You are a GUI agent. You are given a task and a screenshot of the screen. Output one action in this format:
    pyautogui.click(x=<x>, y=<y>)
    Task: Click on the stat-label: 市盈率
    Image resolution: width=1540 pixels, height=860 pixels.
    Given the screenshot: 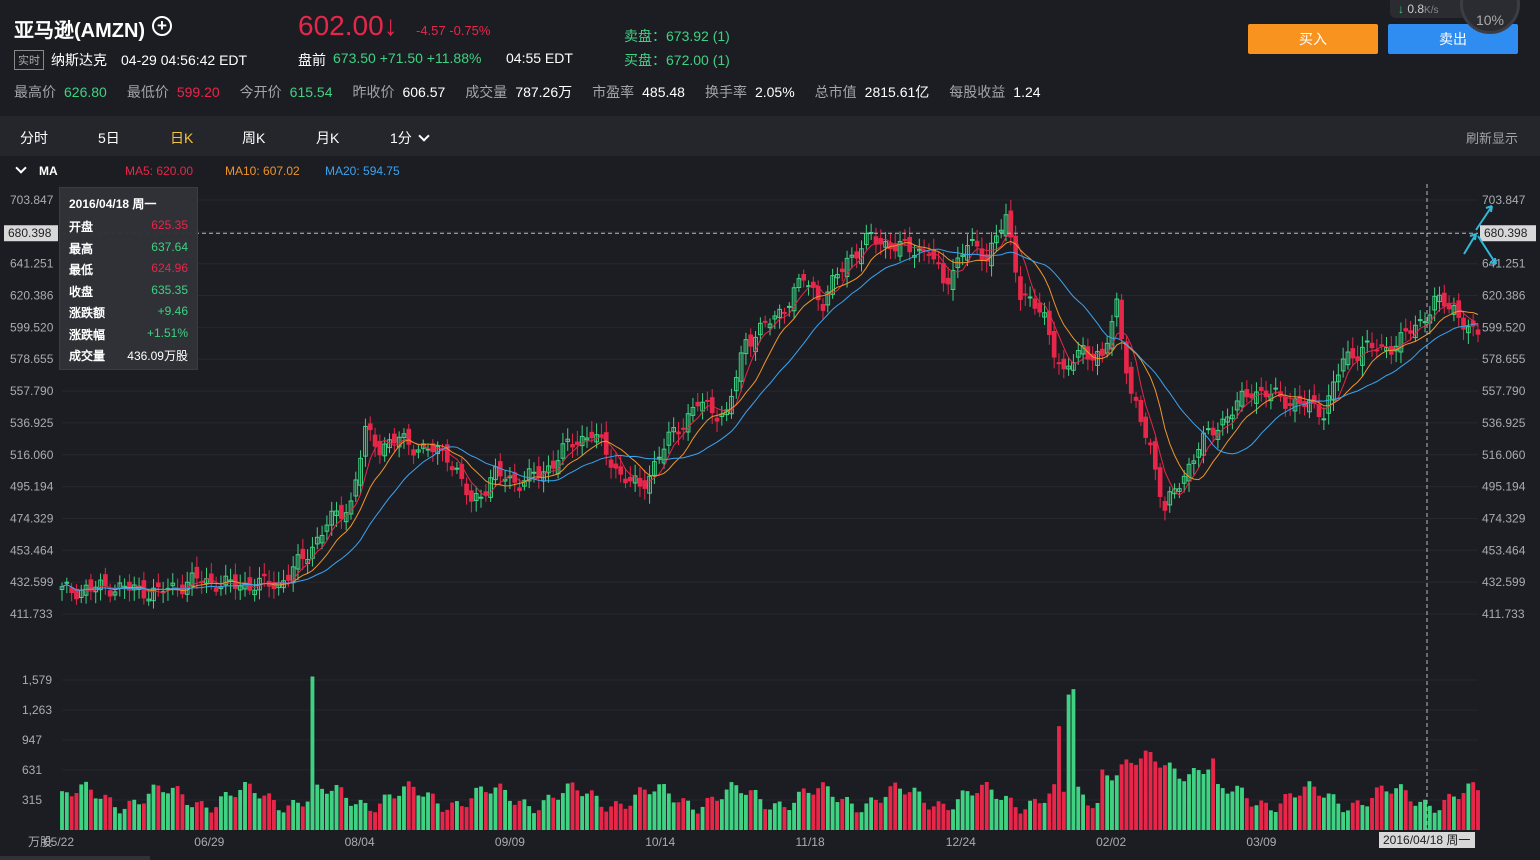 What is the action you would take?
    pyautogui.click(x=613, y=92)
    